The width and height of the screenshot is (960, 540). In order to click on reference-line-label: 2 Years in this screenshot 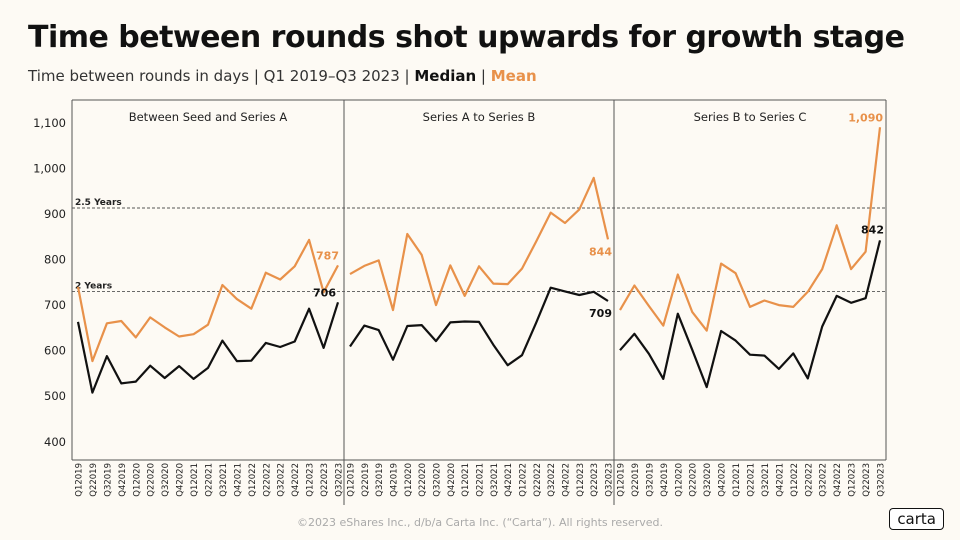, I will do `click(93, 286)`.